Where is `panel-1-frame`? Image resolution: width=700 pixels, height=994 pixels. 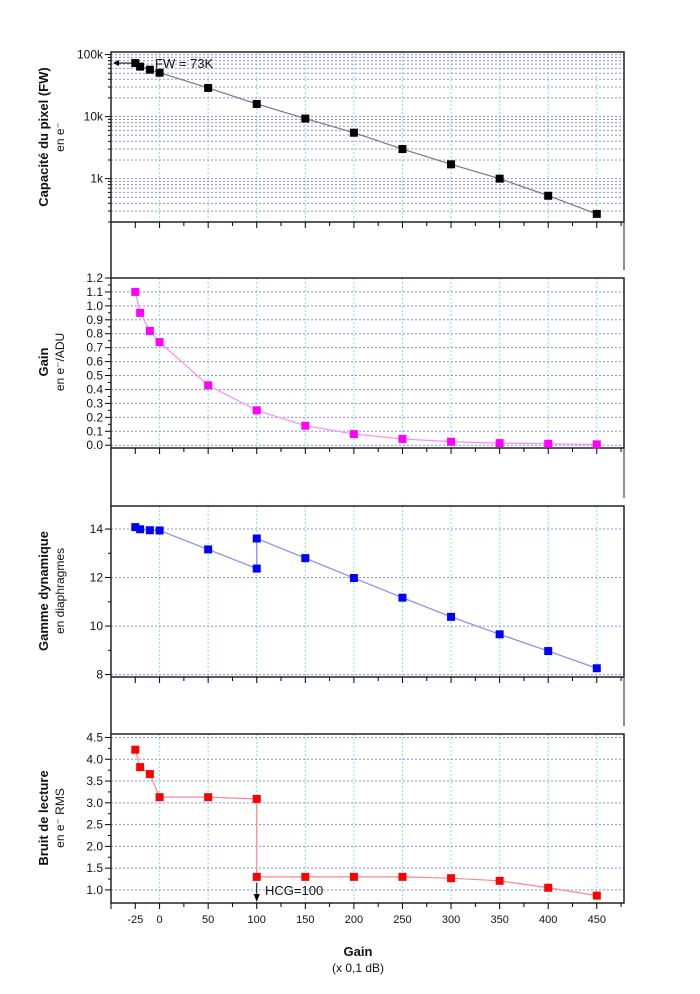
panel-1-frame is located at coordinates (367, 137).